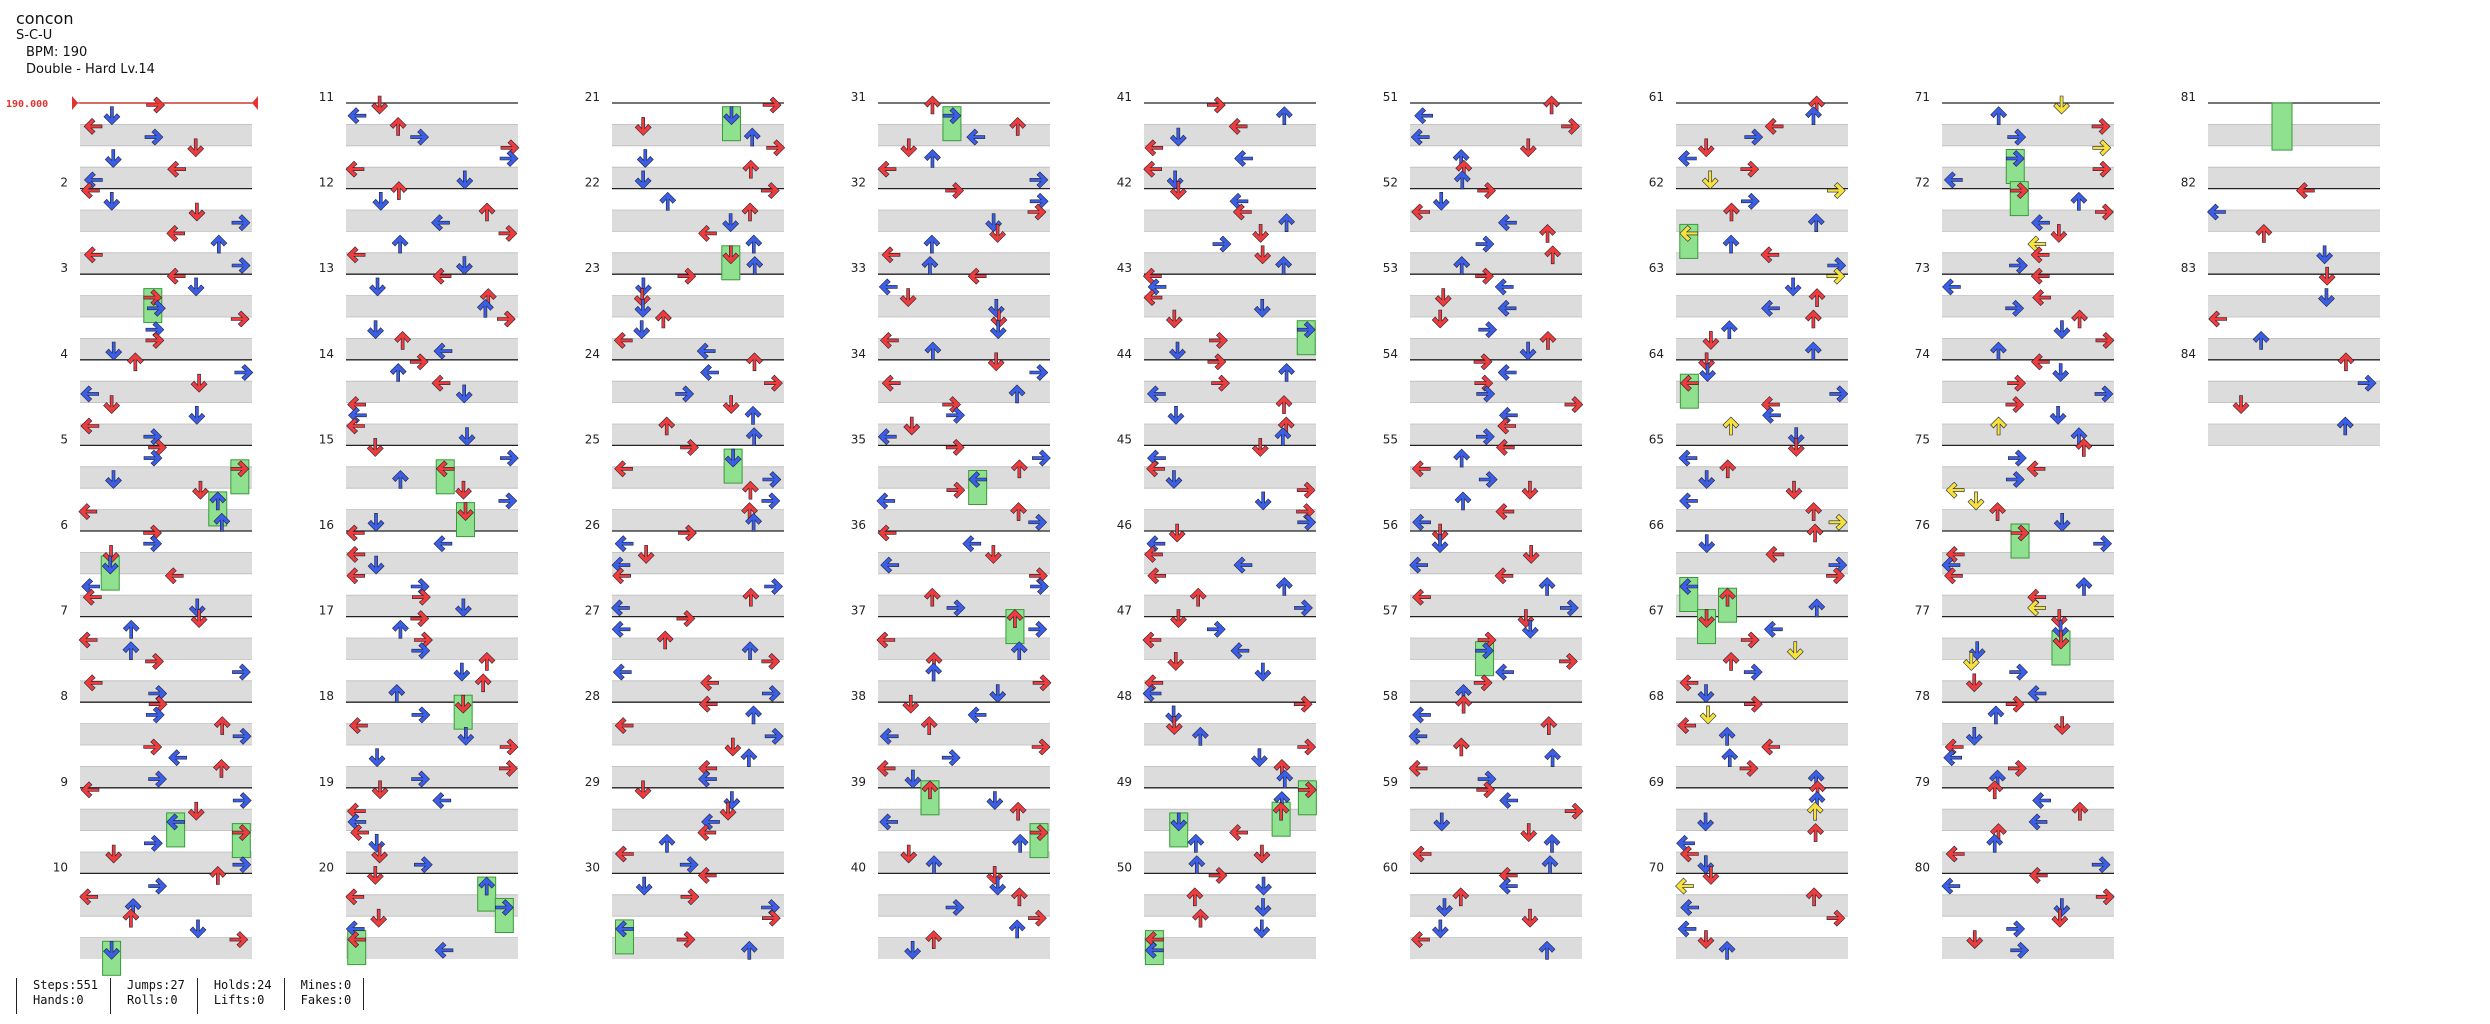 Image resolution: width=2490 pixels, height=1024 pixels. What do you see at coordinates (2282, 126) in the screenshot?
I see `hold-note` at bounding box center [2282, 126].